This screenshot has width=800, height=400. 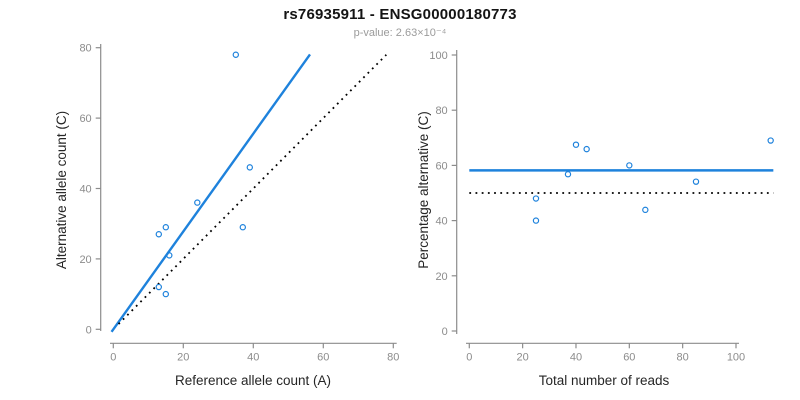 What do you see at coordinates (736, 357) in the screenshot?
I see `x-tick-label: 100` at bounding box center [736, 357].